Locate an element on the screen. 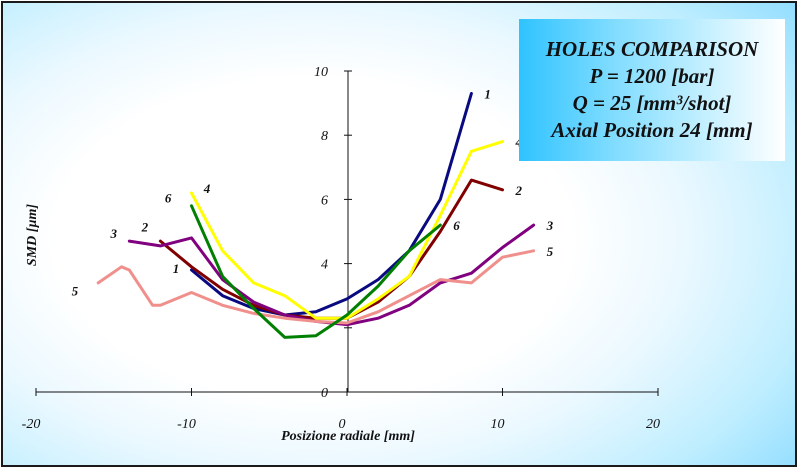  x-tick-label: -10 is located at coordinates (186, 424).